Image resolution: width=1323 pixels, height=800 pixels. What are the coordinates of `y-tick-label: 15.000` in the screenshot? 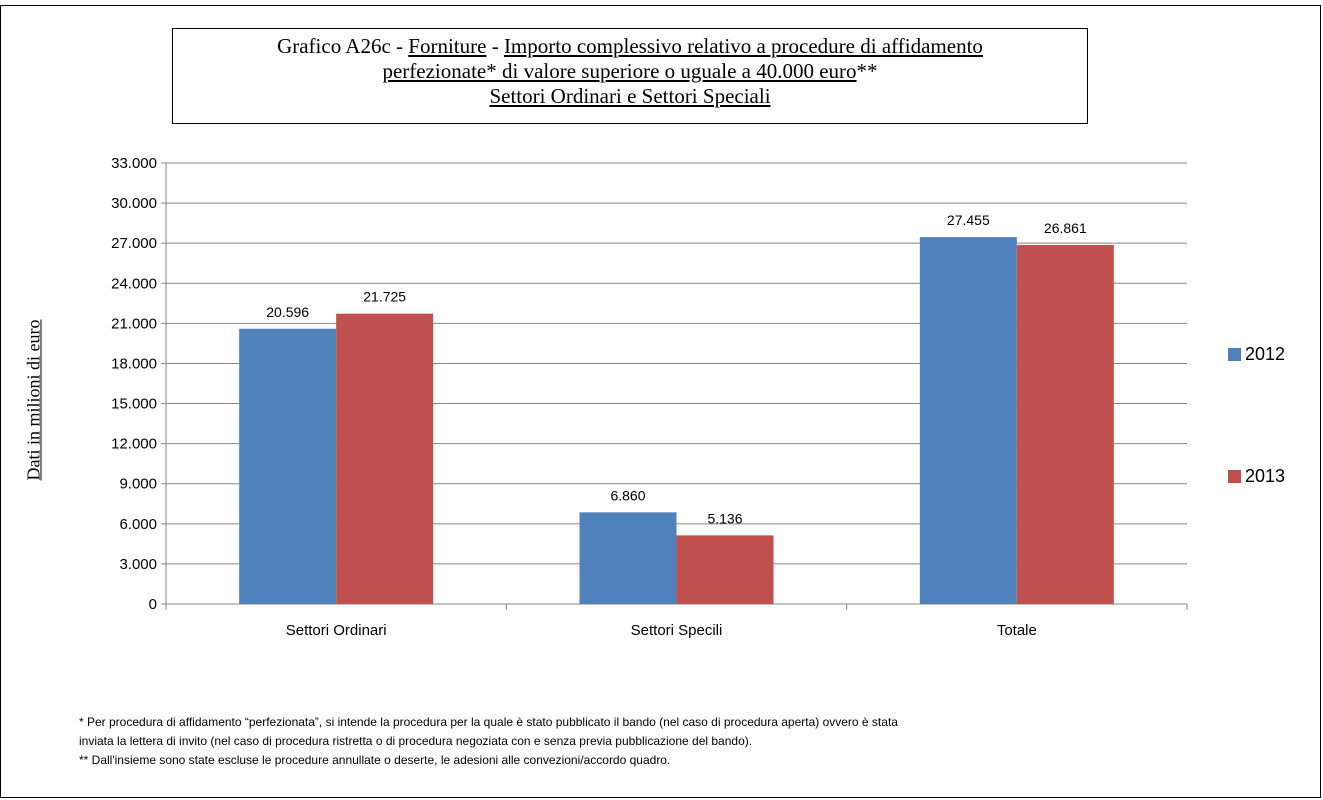 It's located at (134, 404).